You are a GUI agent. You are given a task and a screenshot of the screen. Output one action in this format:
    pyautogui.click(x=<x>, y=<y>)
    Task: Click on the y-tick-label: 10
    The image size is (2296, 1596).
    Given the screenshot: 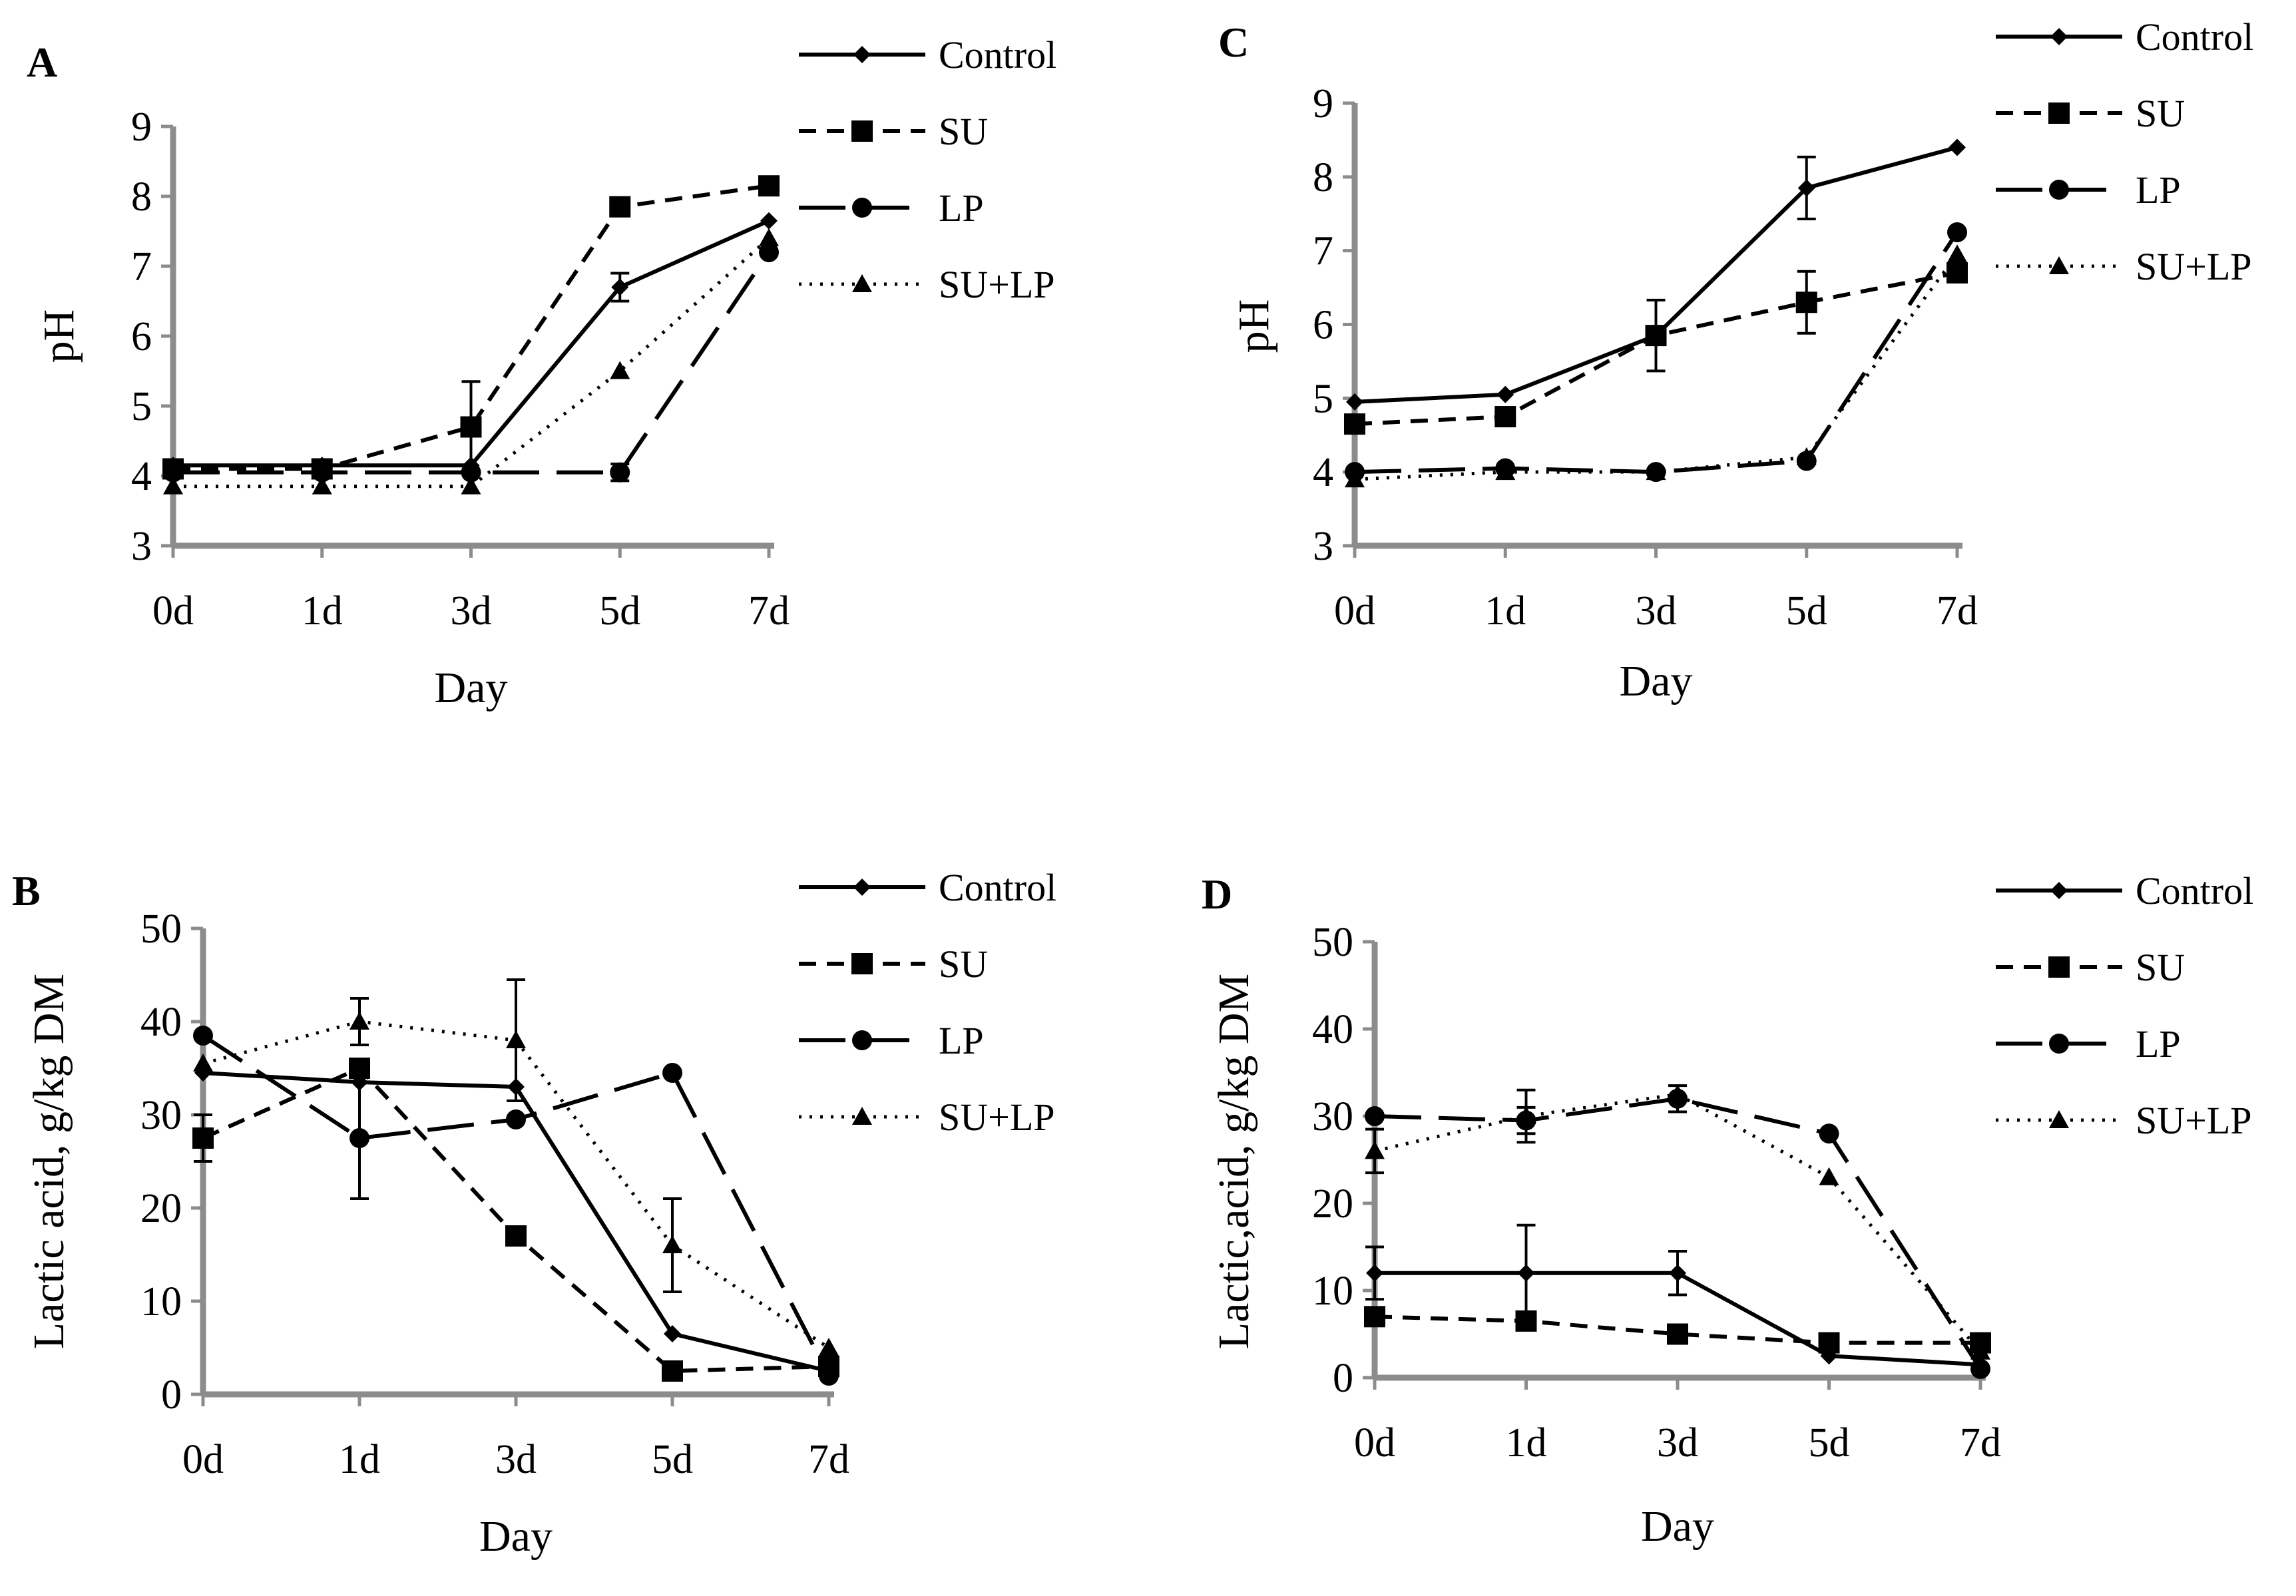 What is the action you would take?
    pyautogui.click(x=161, y=1301)
    